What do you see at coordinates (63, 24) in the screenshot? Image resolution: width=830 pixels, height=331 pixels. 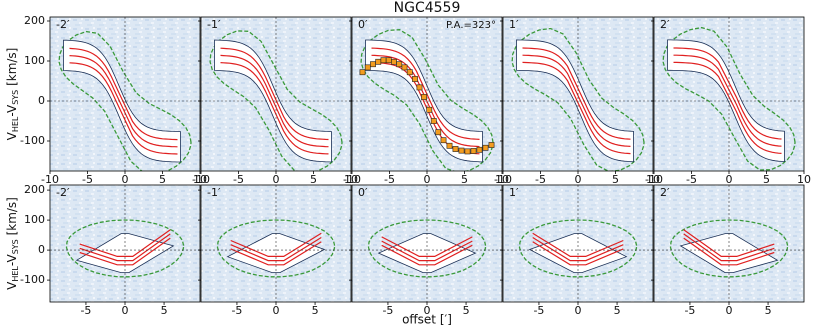 I see `panel-label: -2′` at bounding box center [63, 24].